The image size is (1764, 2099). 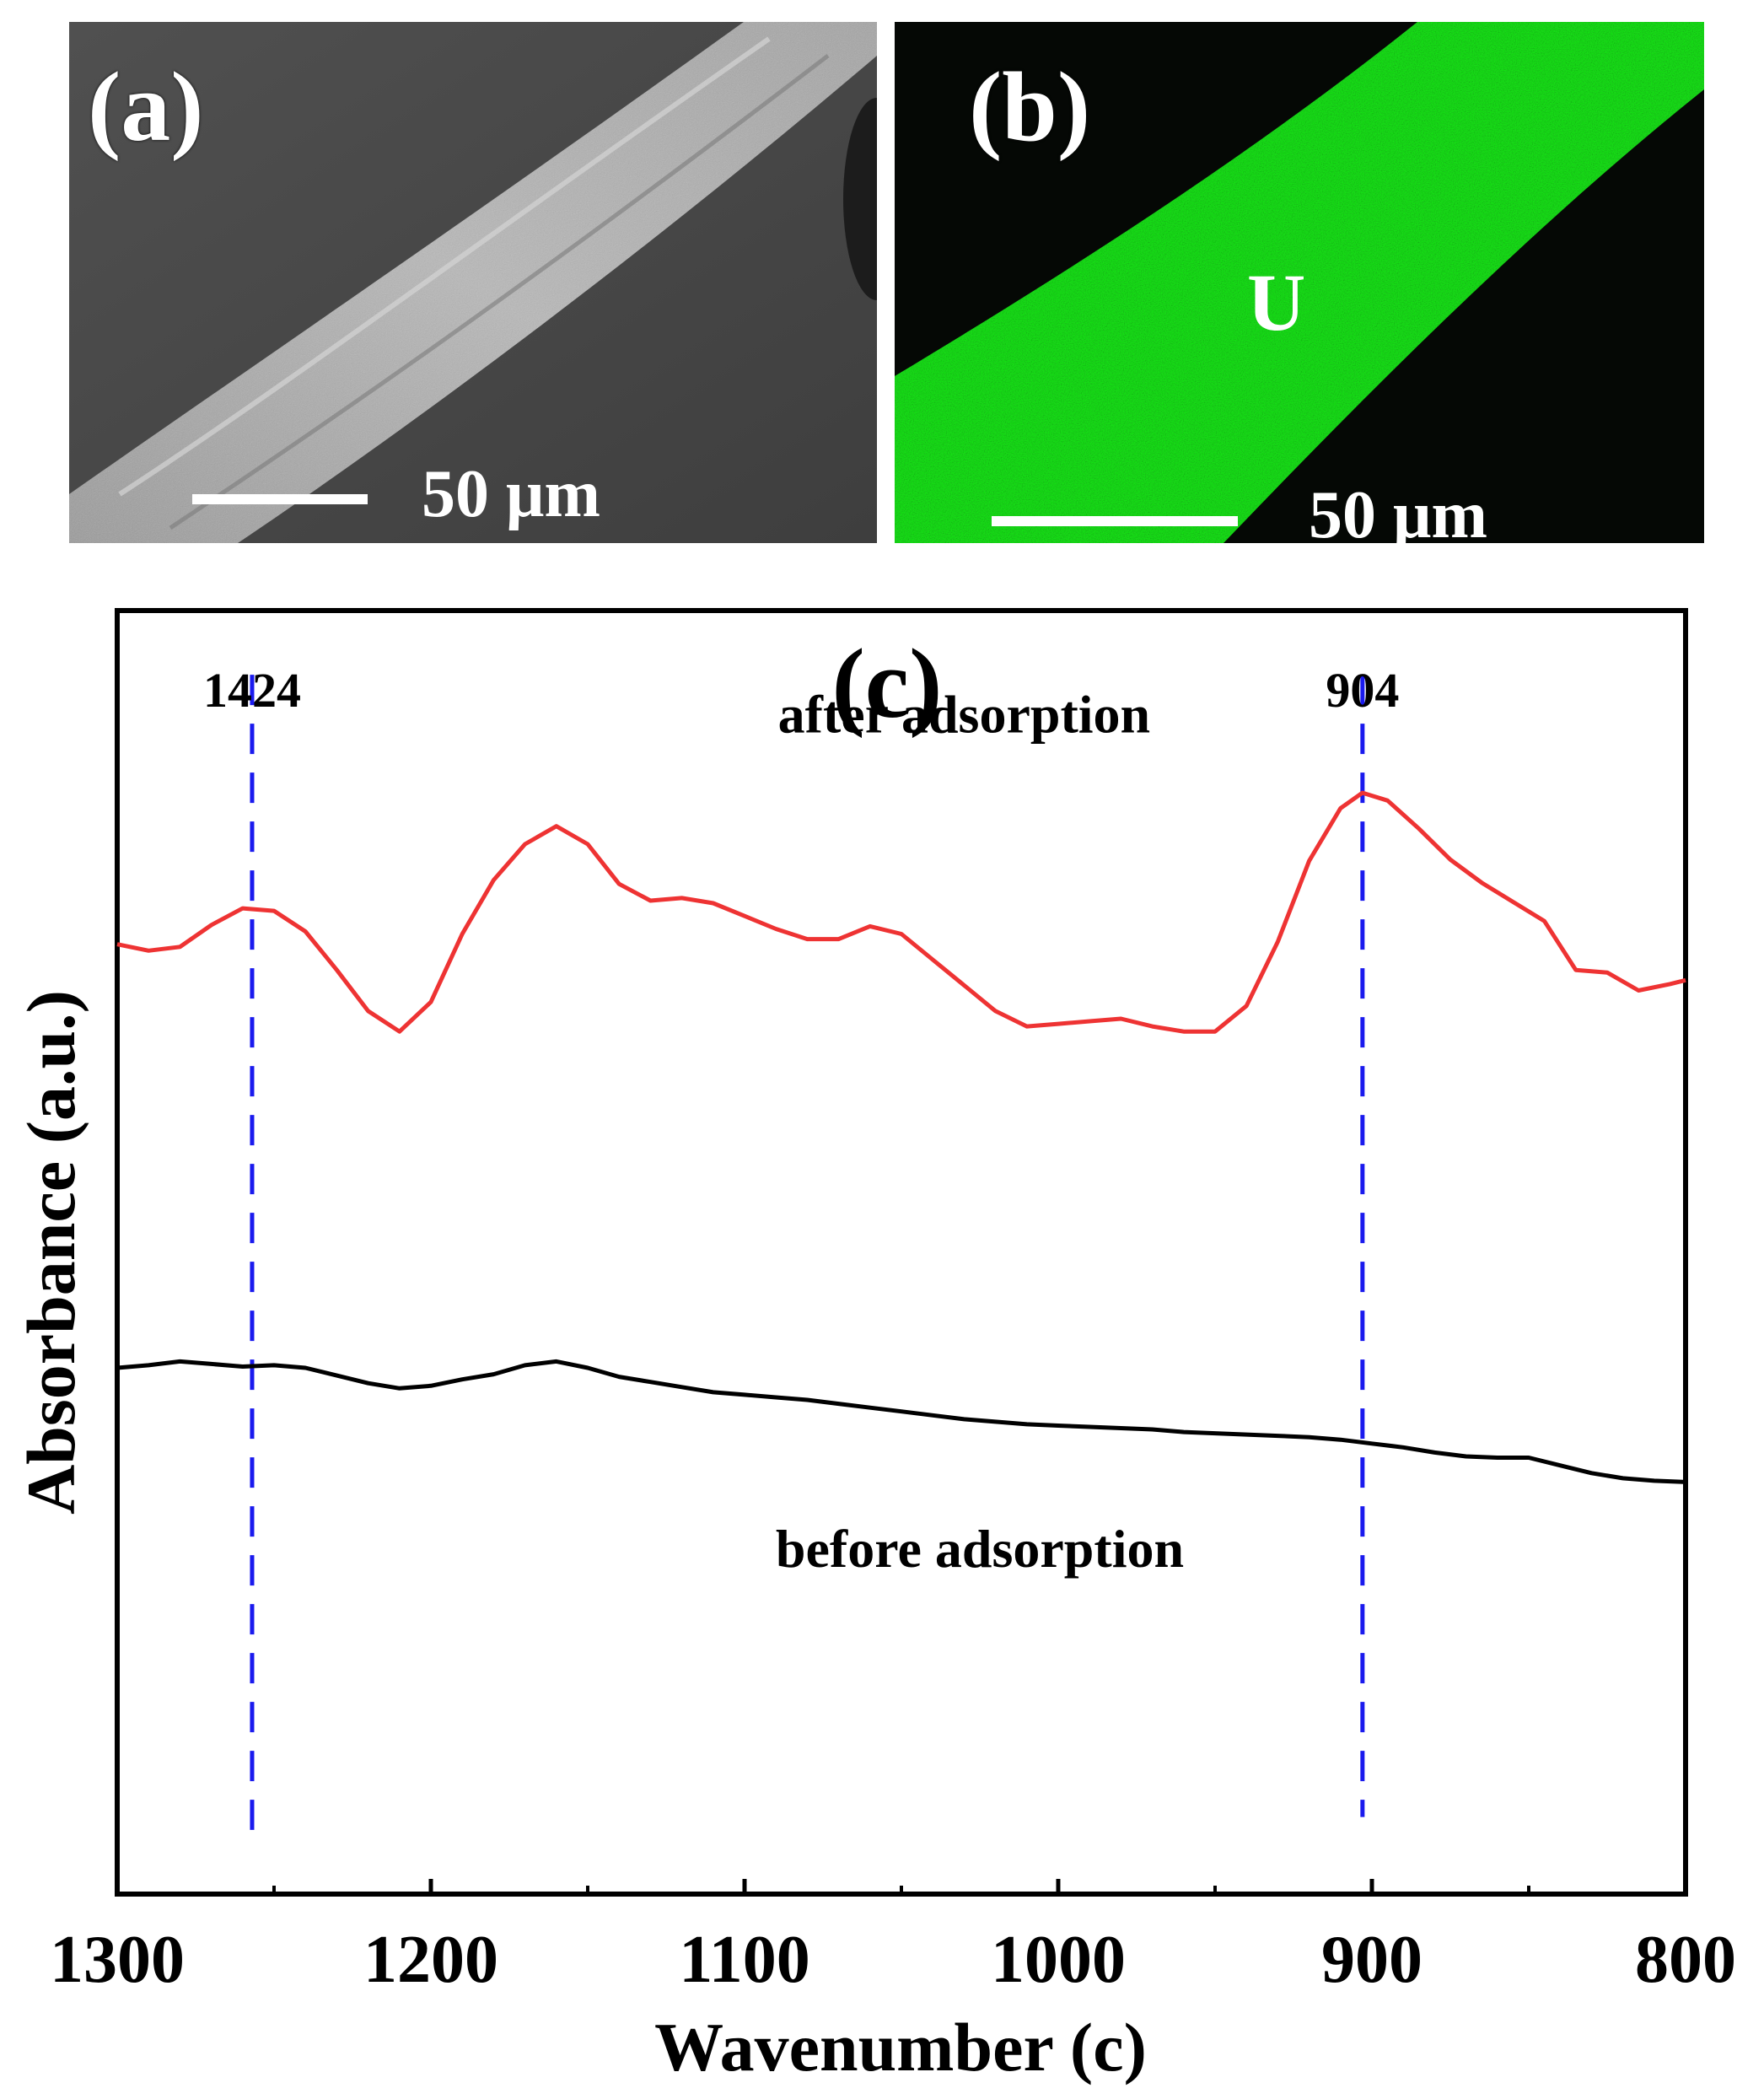 What do you see at coordinates (252, 690) in the screenshot?
I see `reference-line-label: 1424` at bounding box center [252, 690].